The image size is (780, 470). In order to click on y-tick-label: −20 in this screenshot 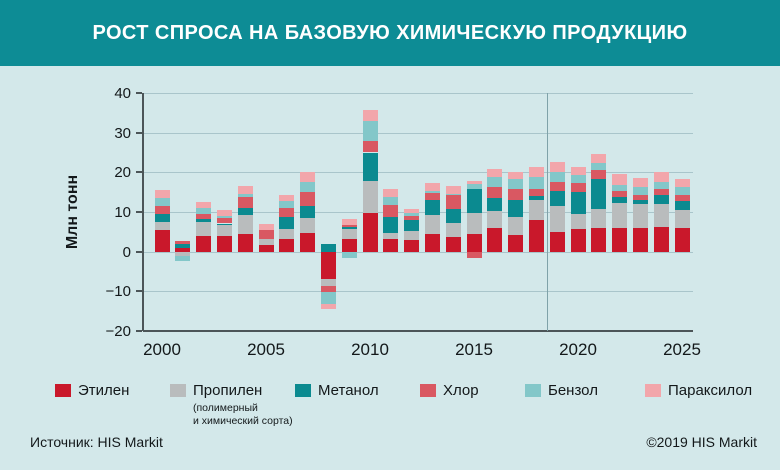, I will do `click(118, 331)`.